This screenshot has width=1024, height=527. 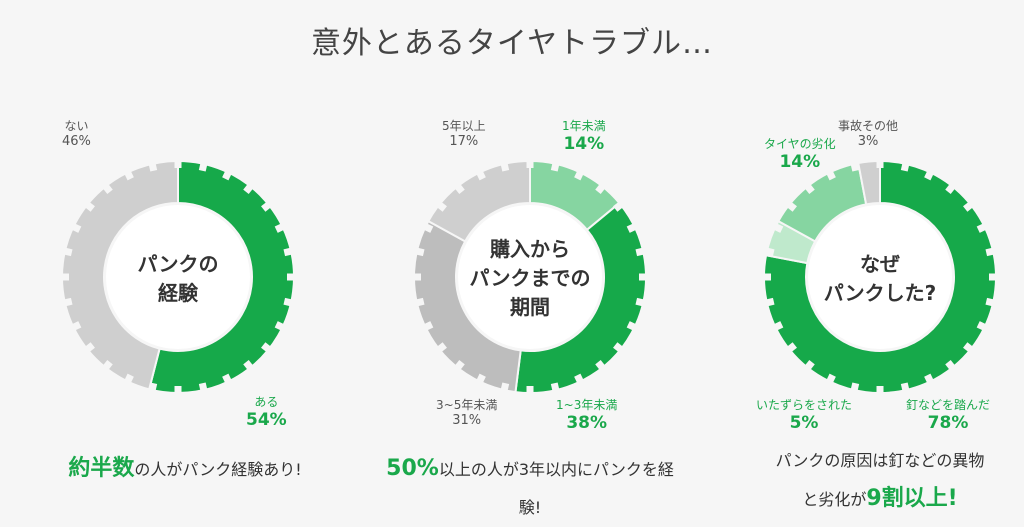 I want to click on slice-label: タイヤの劣化 14%, so click(x=800, y=155).